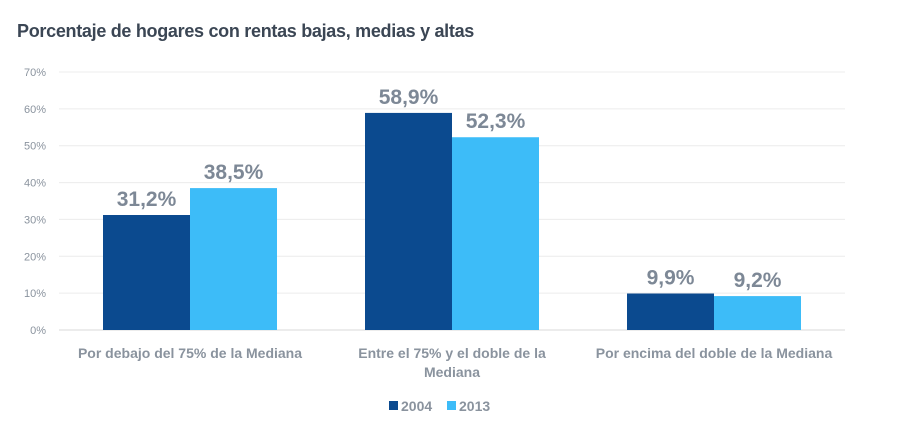 Image resolution: width=899 pixels, height=430 pixels. What do you see at coordinates (190, 353) in the screenshot?
I see `category-label: Por debajo del 75% de la Mediana` at bounding box center [190, 353].